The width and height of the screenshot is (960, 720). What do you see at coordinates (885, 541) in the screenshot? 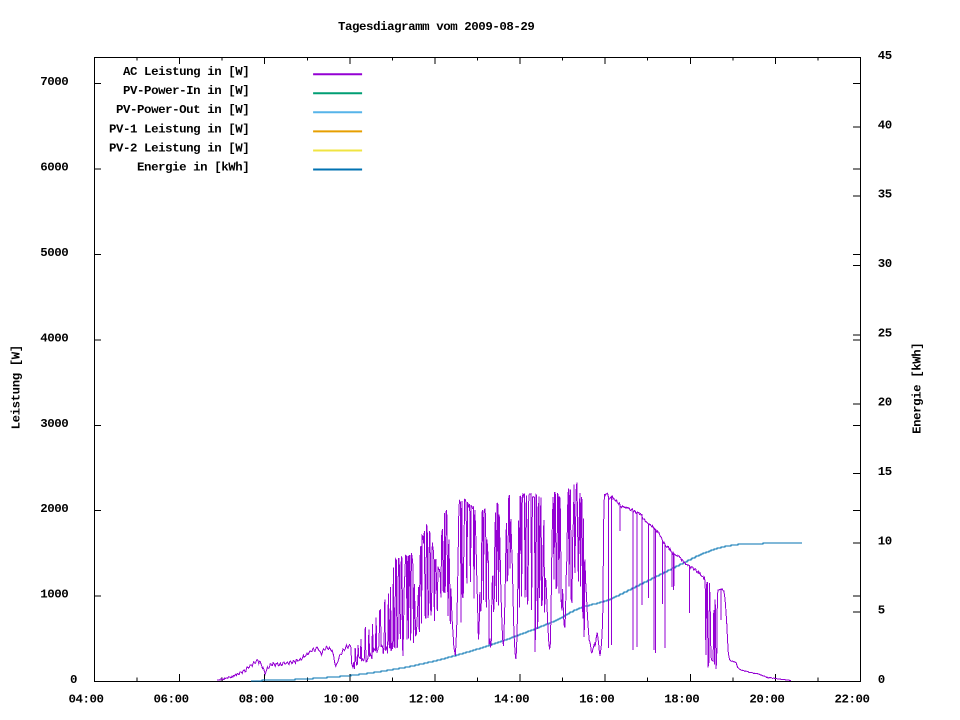
I see `svg-text: 10` at bounding box center [885, 541].